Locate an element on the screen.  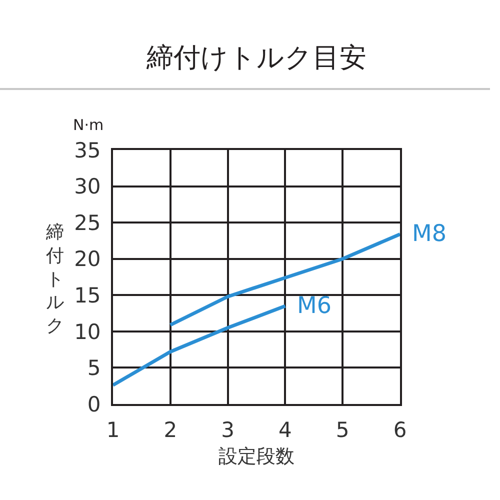
x-tick-label: 4 is located at coordinates (285, 430).